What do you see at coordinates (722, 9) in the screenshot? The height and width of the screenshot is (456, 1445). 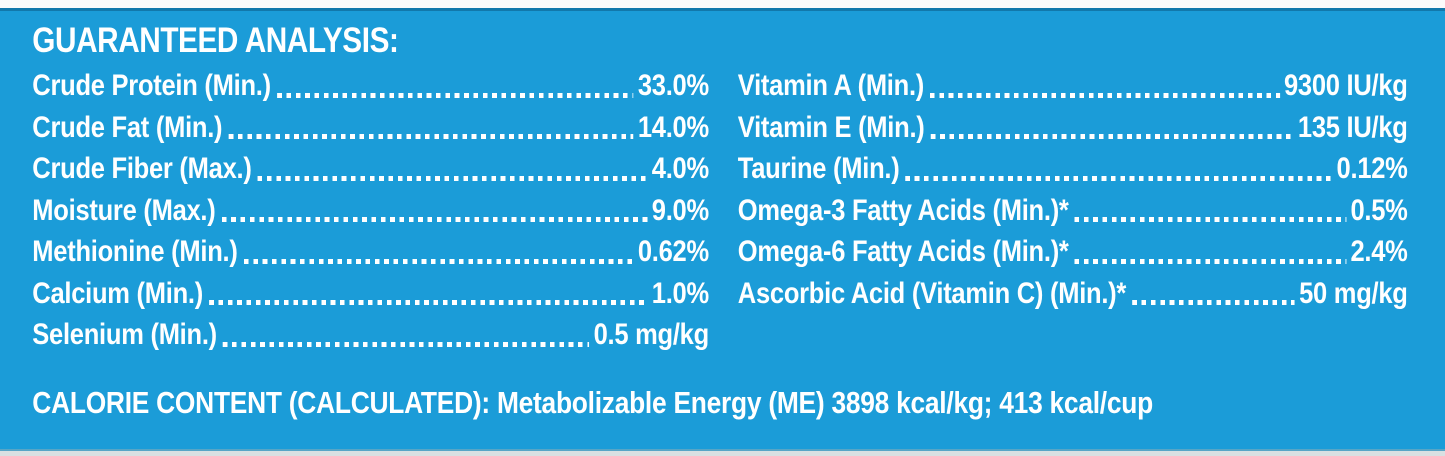 I see `top-rule-line` at bounding box center [722, 9].